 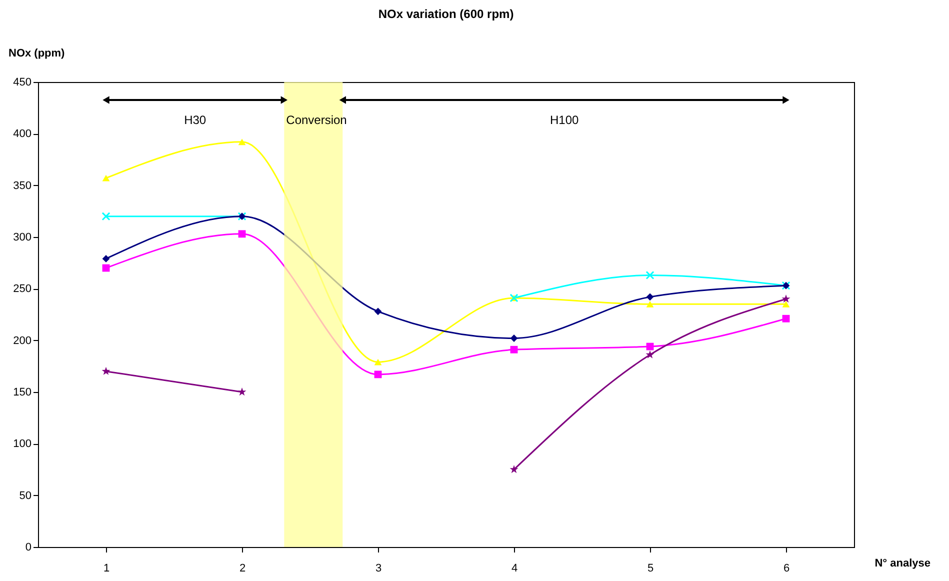 What do you see at coordinates (22, 444) in the screenshot?
I see `y-tick-label: 100` at bounding box center [22, 444].